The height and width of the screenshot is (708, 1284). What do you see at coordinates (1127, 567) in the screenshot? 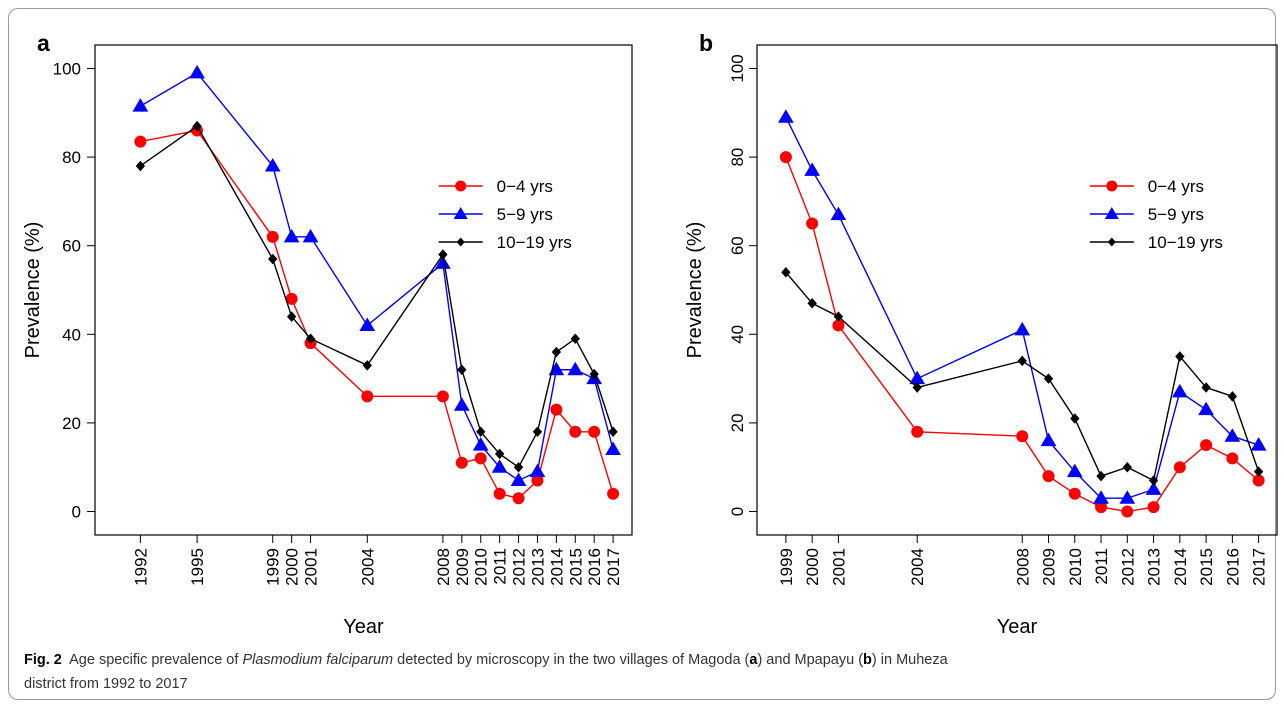
I see `x-tick-label: 2012` at bounding box center [1127, 567].